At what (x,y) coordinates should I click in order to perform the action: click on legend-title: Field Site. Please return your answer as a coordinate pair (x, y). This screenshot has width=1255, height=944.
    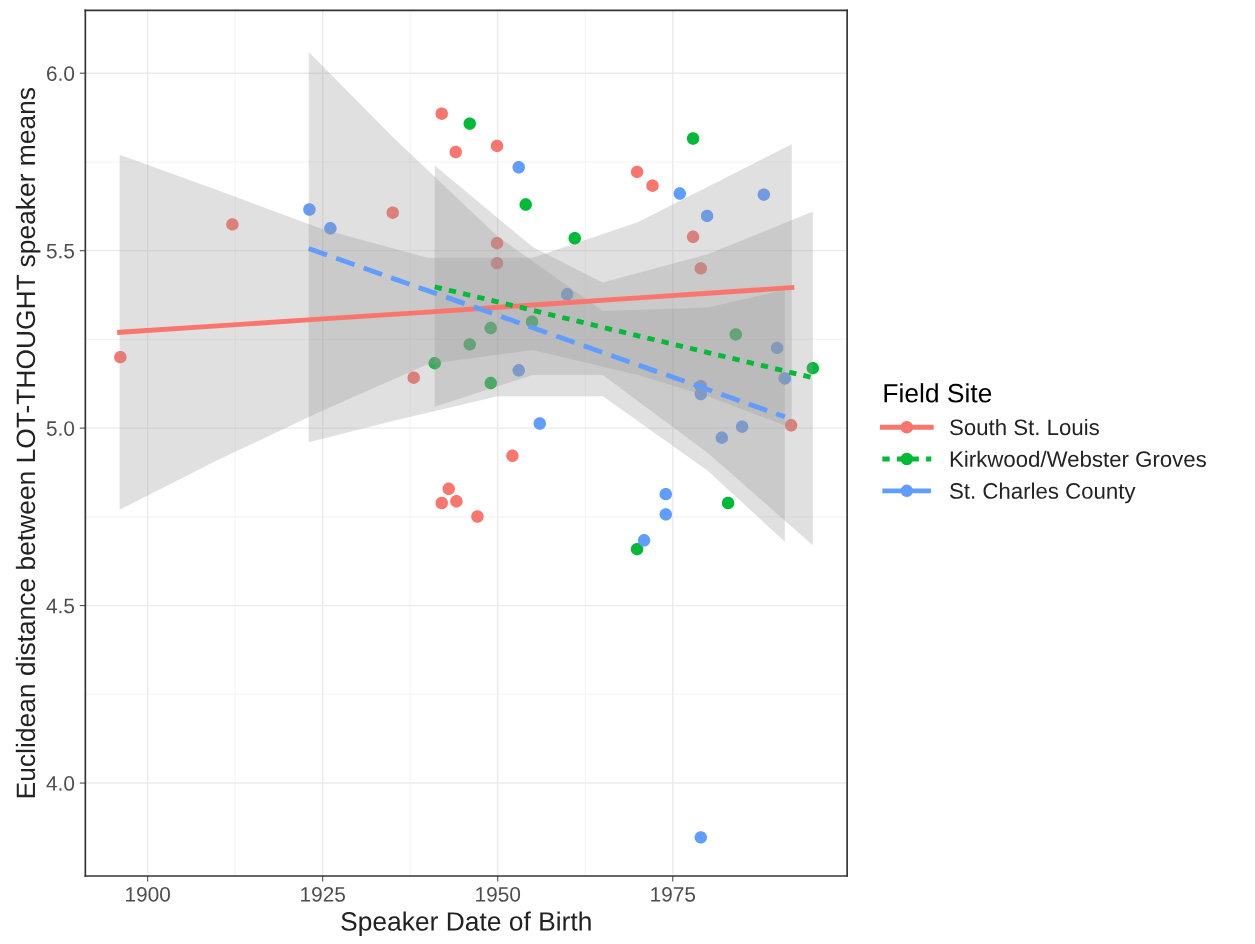
    Looking at the image, I should click on (938, 393).